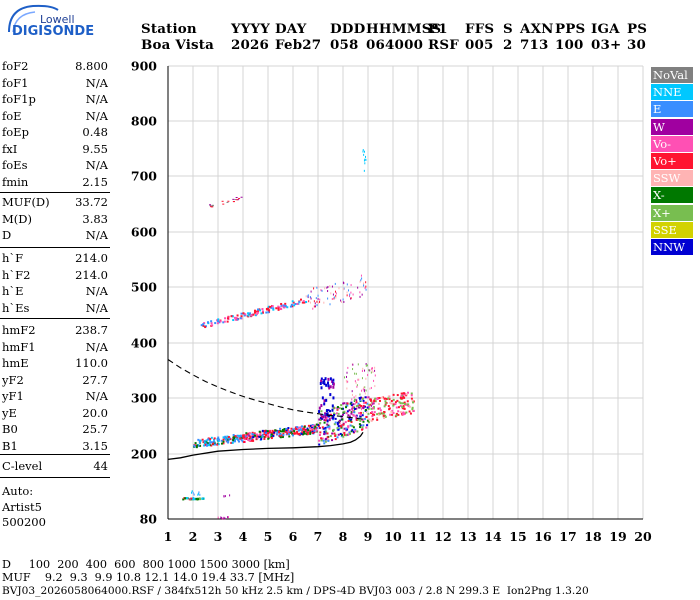 The height and width of the screenshot is (600, 700). What do you see at coordinates (91, 258) in the screenshot?
I see `param-value: 214.0` at bounding box center [91, 258].